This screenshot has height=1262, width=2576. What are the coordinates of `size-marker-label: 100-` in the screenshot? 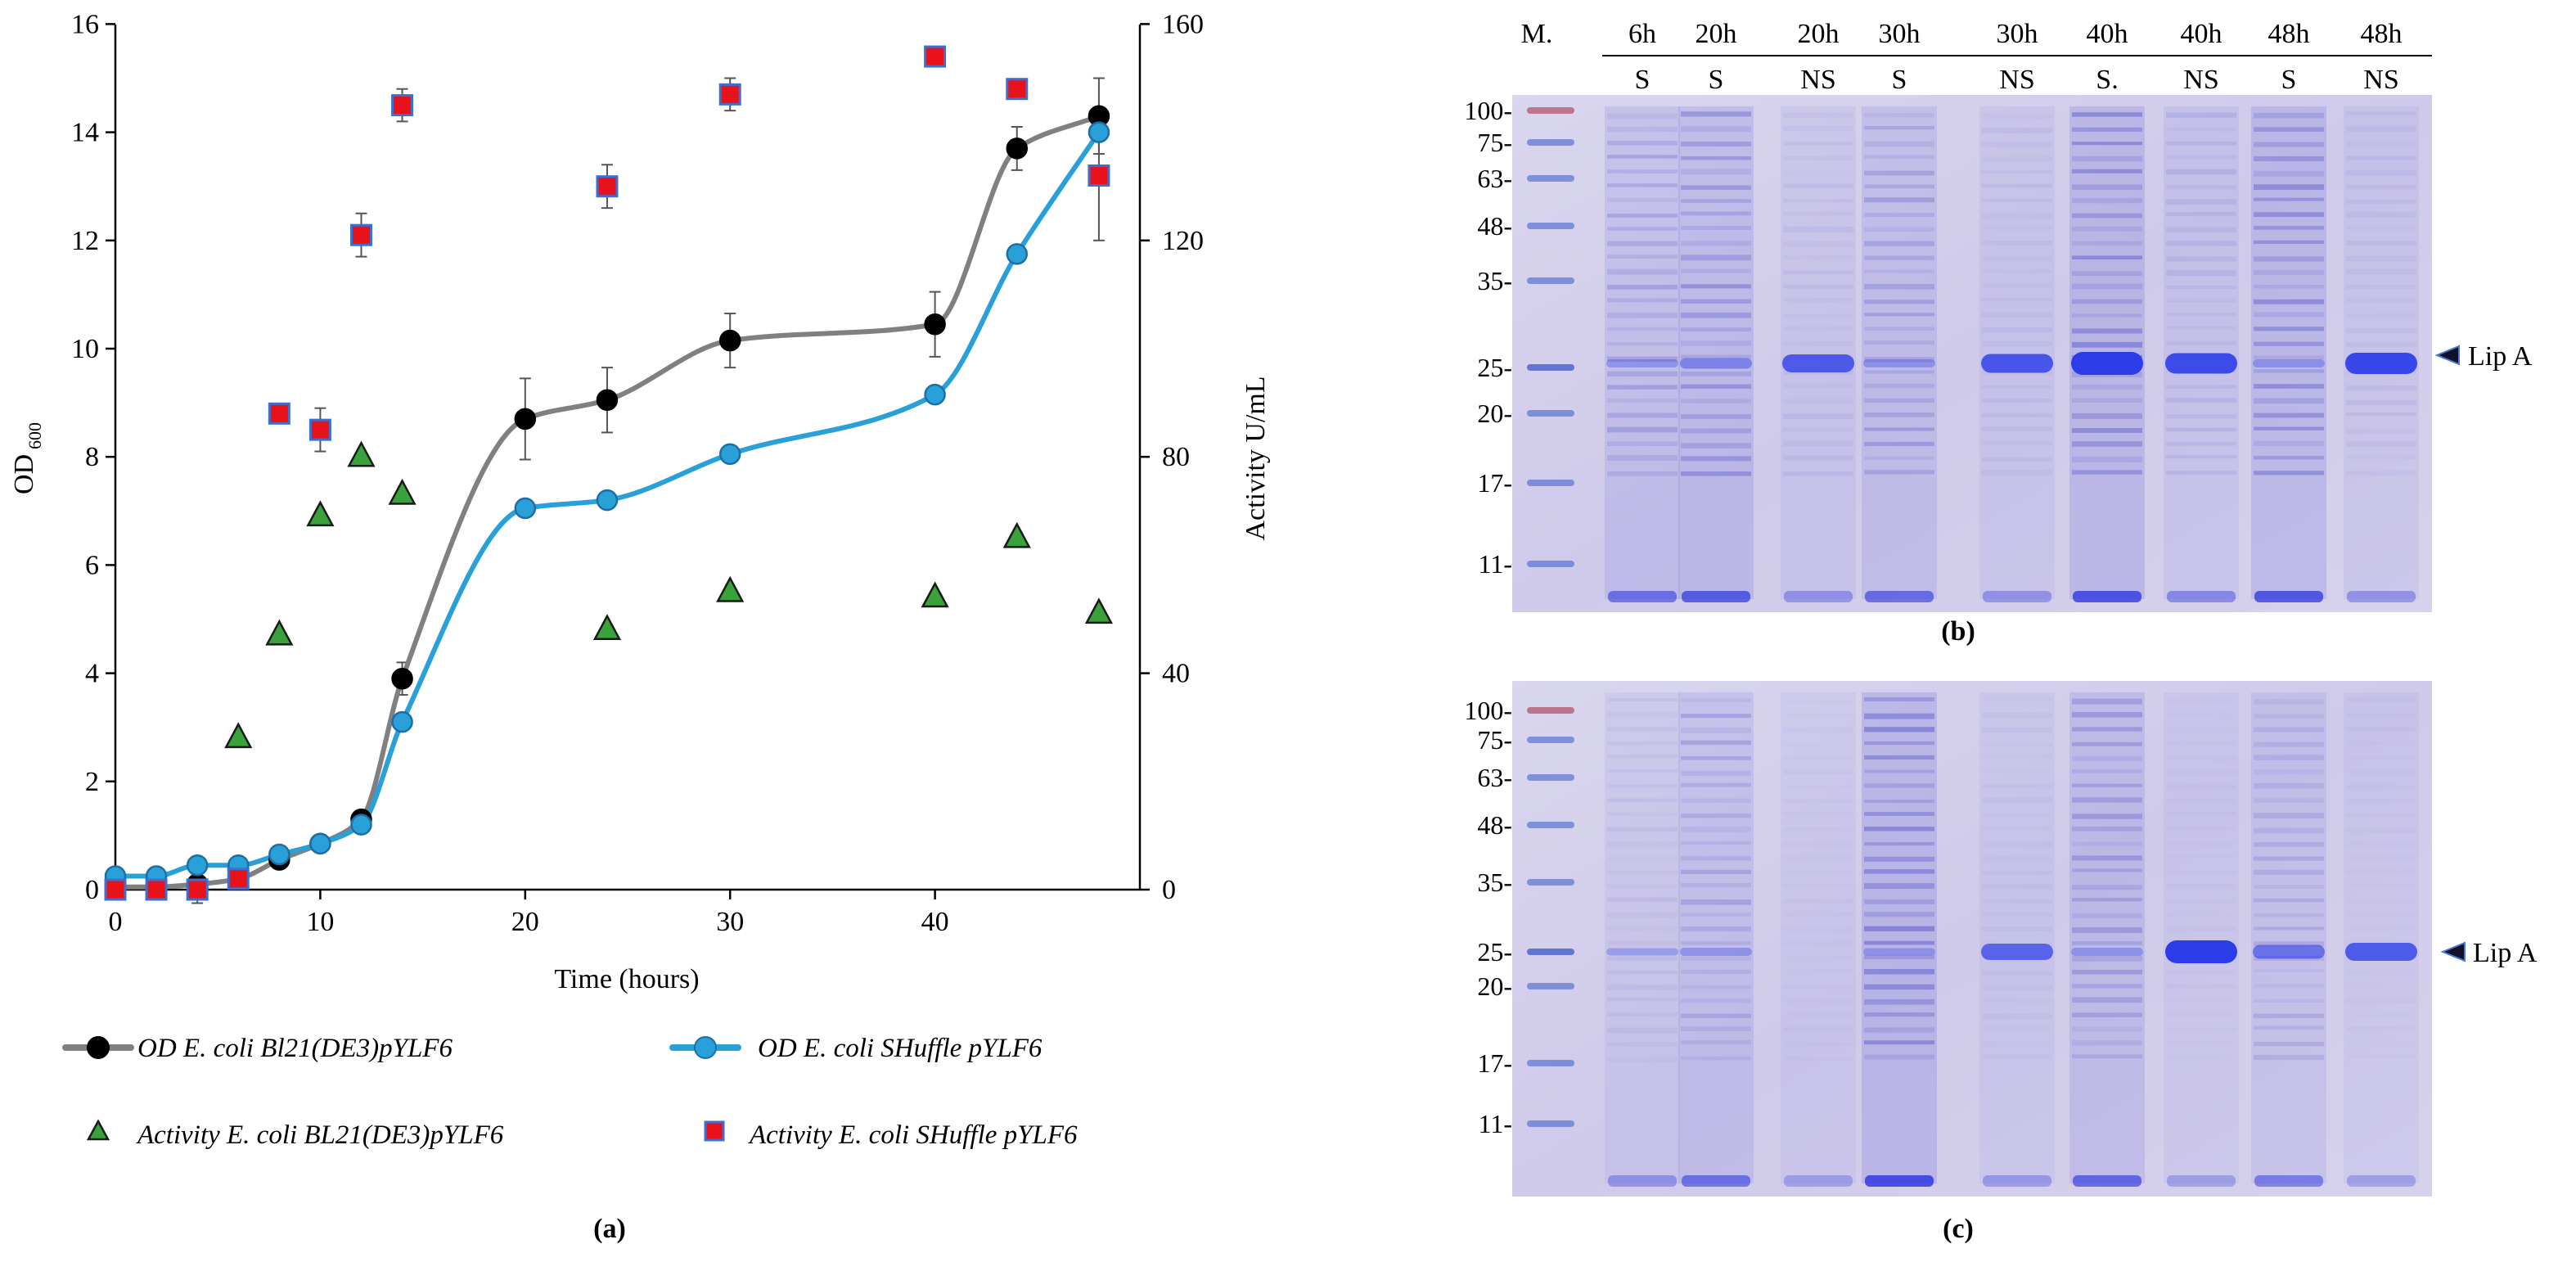 It's located at (1488, 710).